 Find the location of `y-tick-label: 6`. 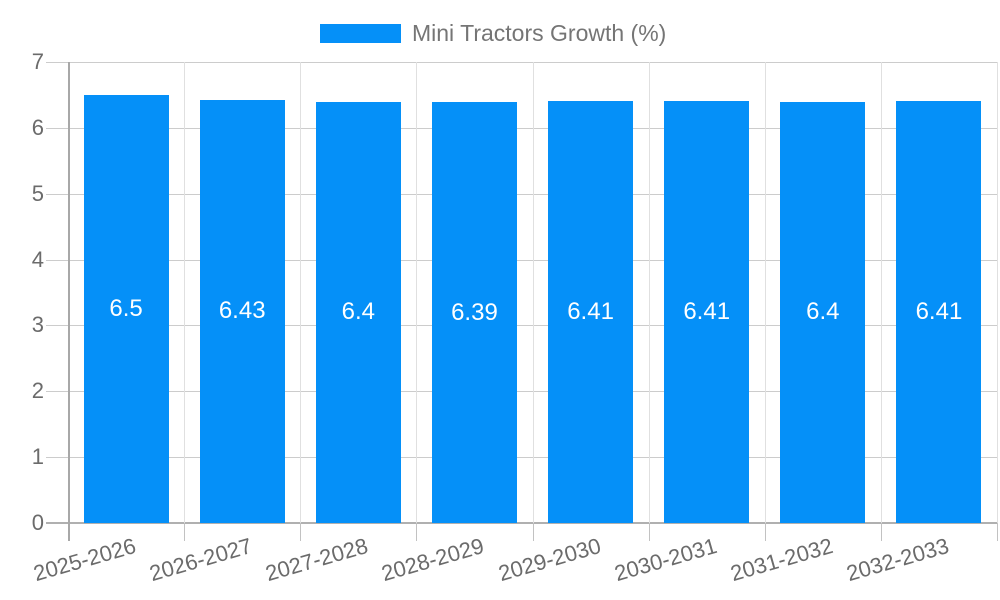

y-tick-label: 6 is located at coordinates (37, 127).